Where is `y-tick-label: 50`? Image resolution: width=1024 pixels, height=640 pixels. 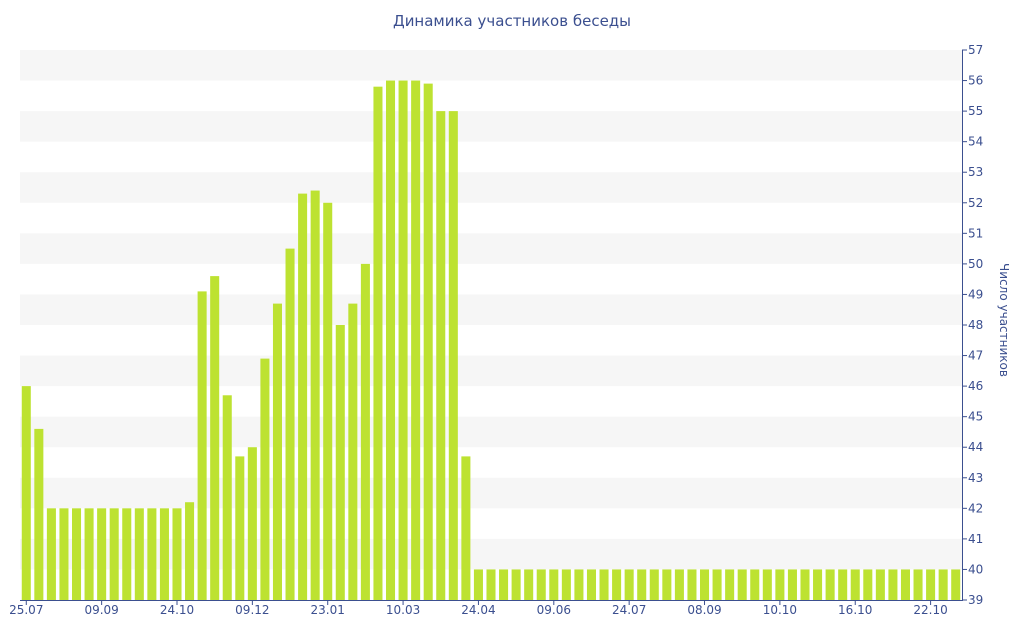
y-tick-label: 50 is located at coordinates (975, 264).